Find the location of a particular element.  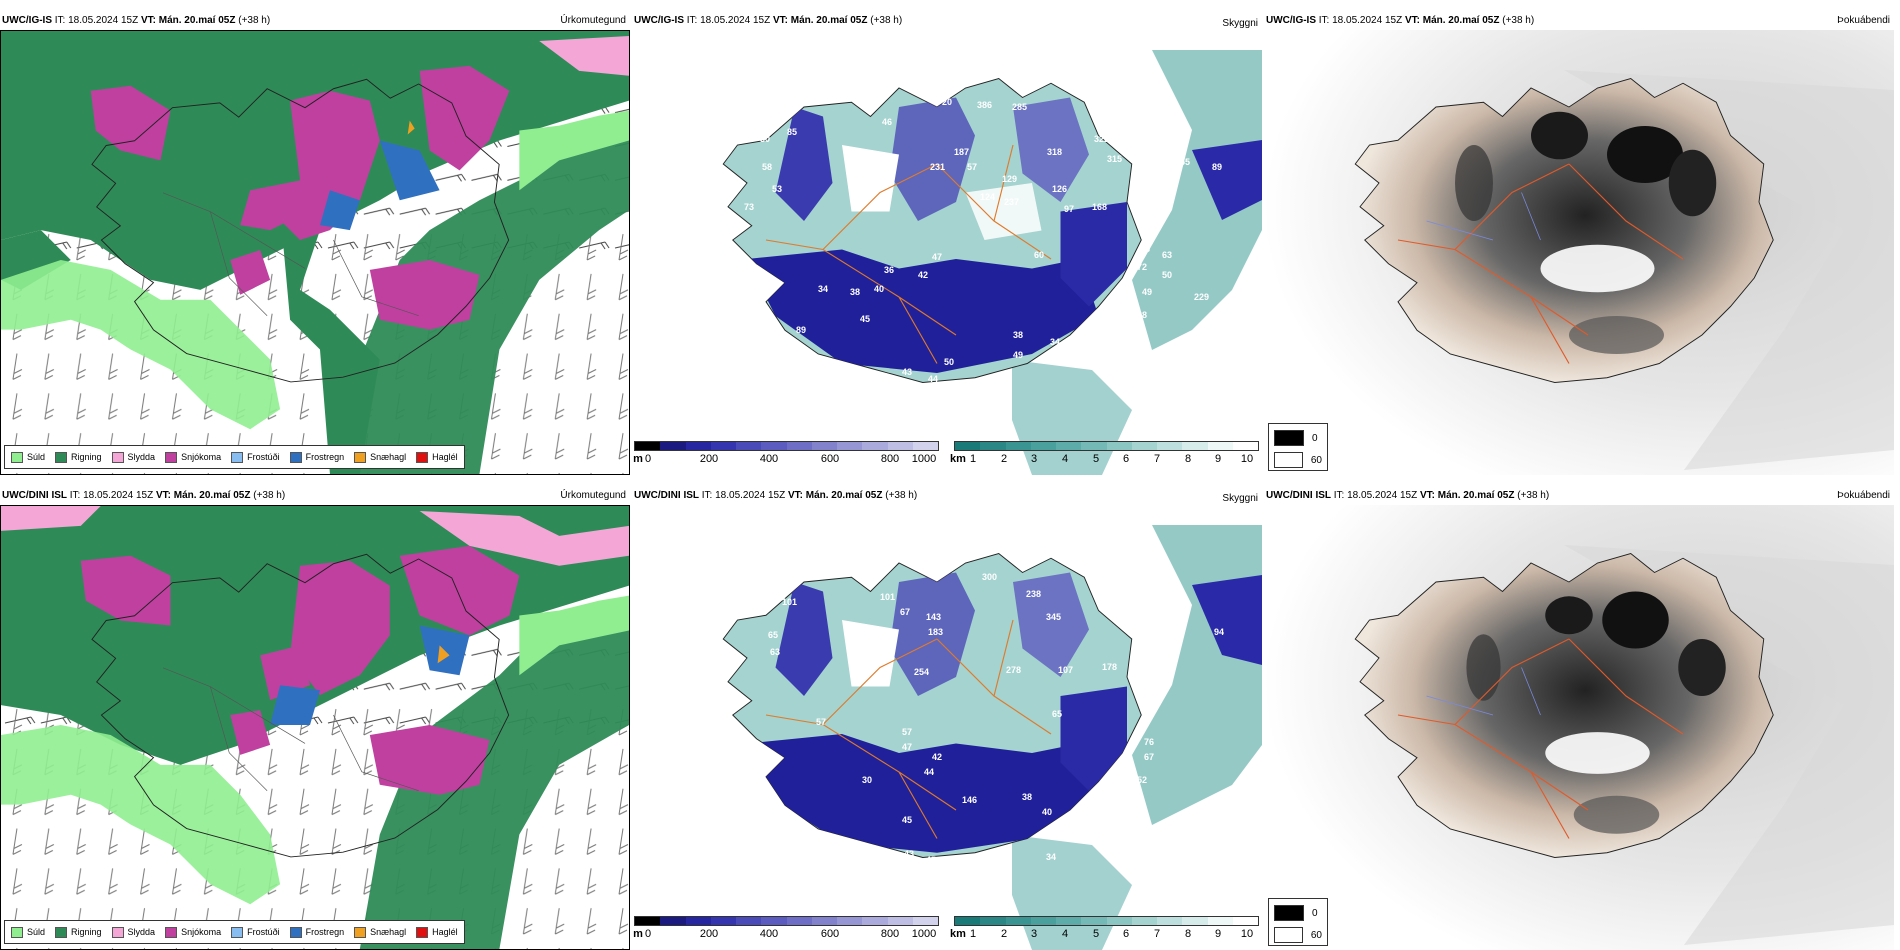

colorbar-tick: 1 is located at coordinates (973, 459).